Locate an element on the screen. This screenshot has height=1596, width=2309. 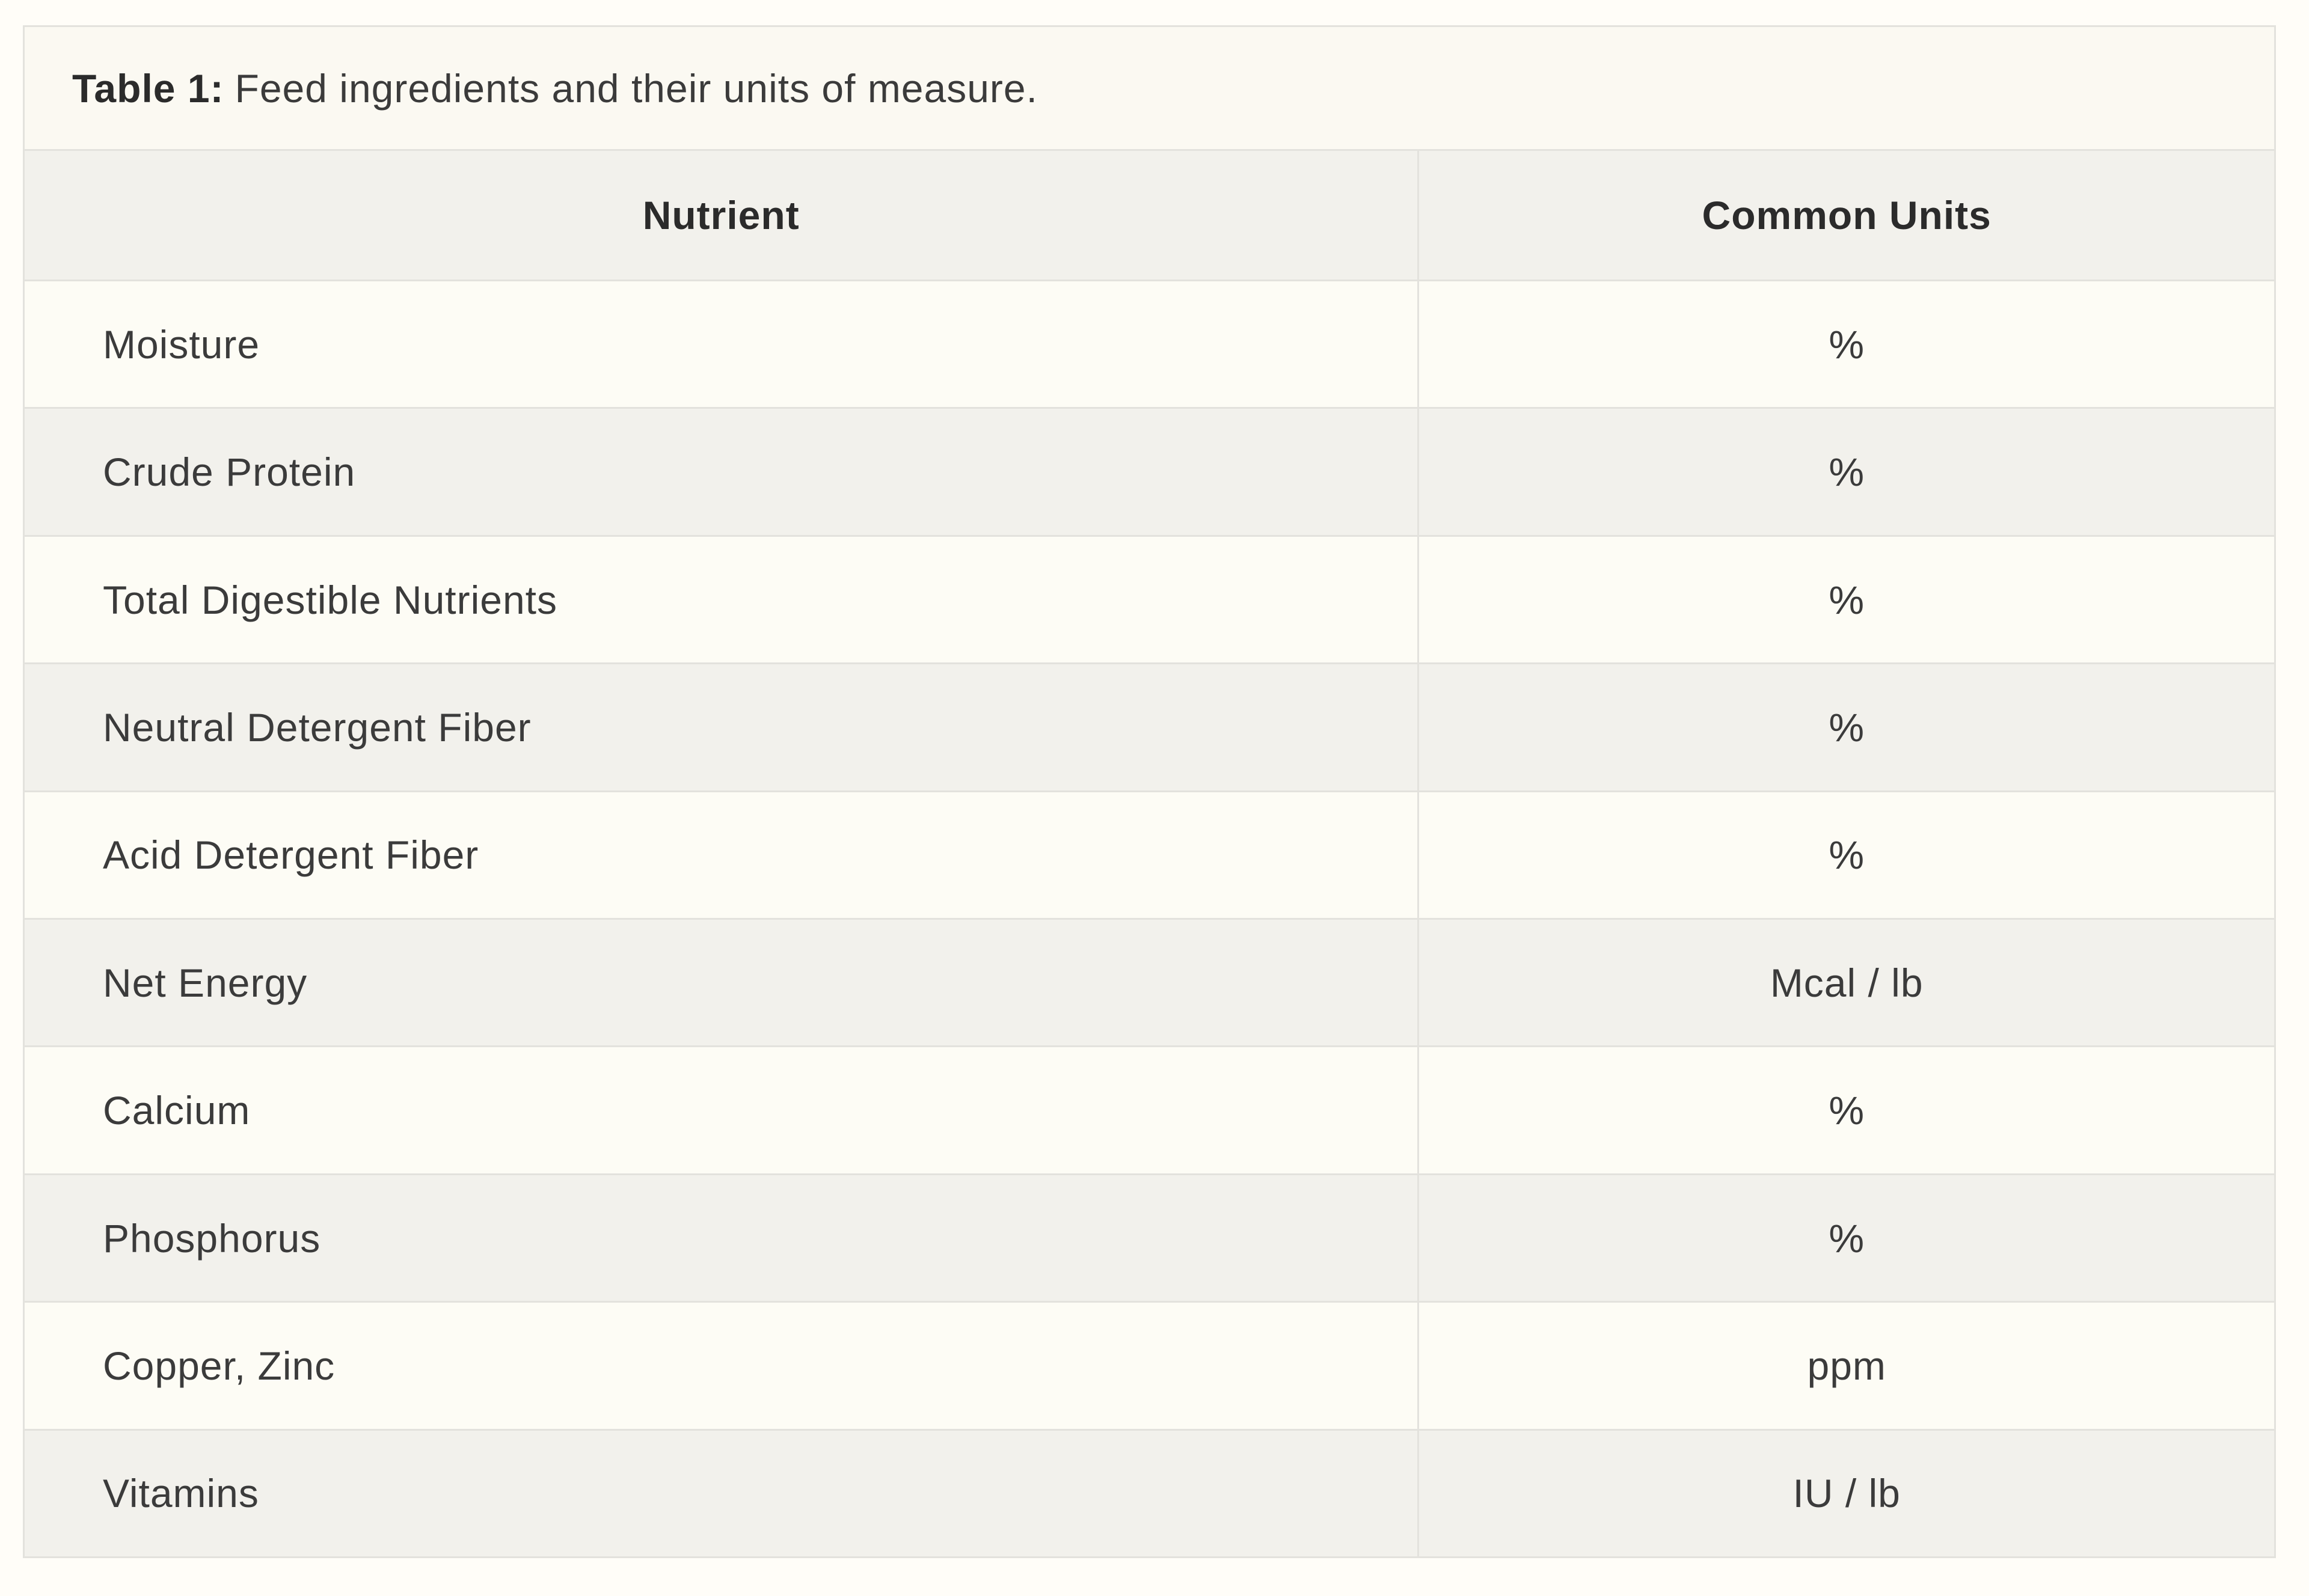
nutrient-cell: Neutral Detergent Fiber is located at coordinates (722, 727).